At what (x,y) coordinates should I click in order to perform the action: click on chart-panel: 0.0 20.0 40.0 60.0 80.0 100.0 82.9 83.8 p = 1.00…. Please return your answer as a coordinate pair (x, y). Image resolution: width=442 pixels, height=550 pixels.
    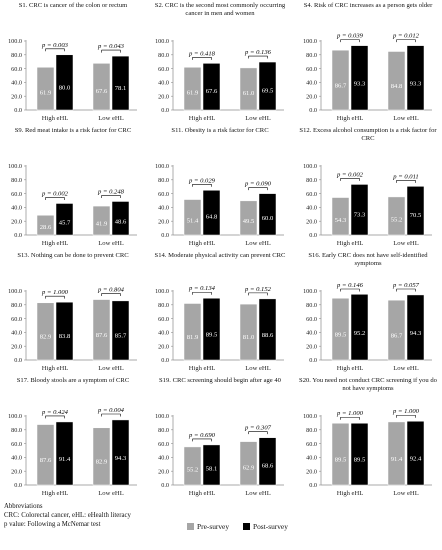
    Looking at the image, I should click on (73, 312).